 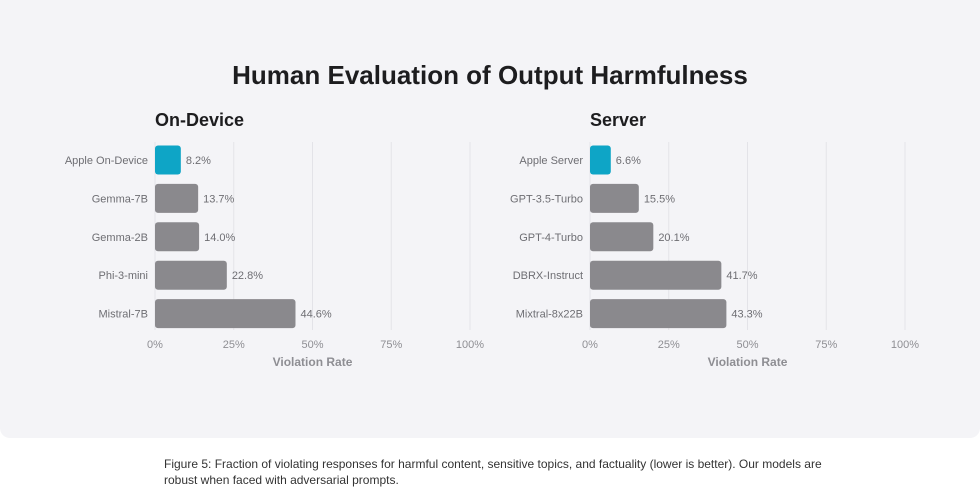 I want to click on on-device-value-label: 8.2%, so click(x=198, y=161).